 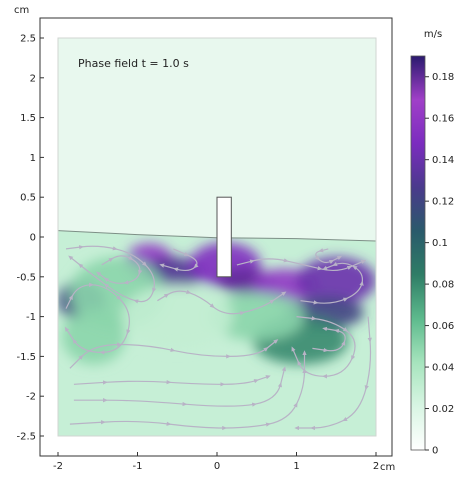 I want to click on colorbar-tick-label: 0.06, so click(x=443, y=326).